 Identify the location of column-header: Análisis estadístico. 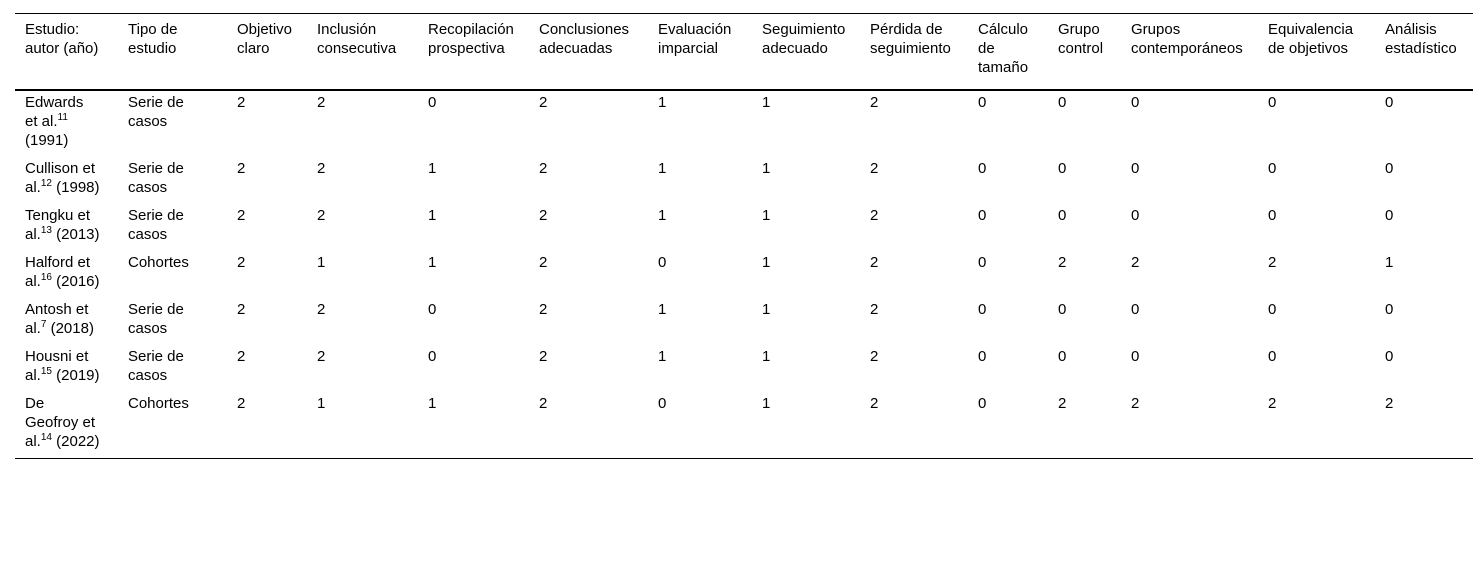
(1421, 39).